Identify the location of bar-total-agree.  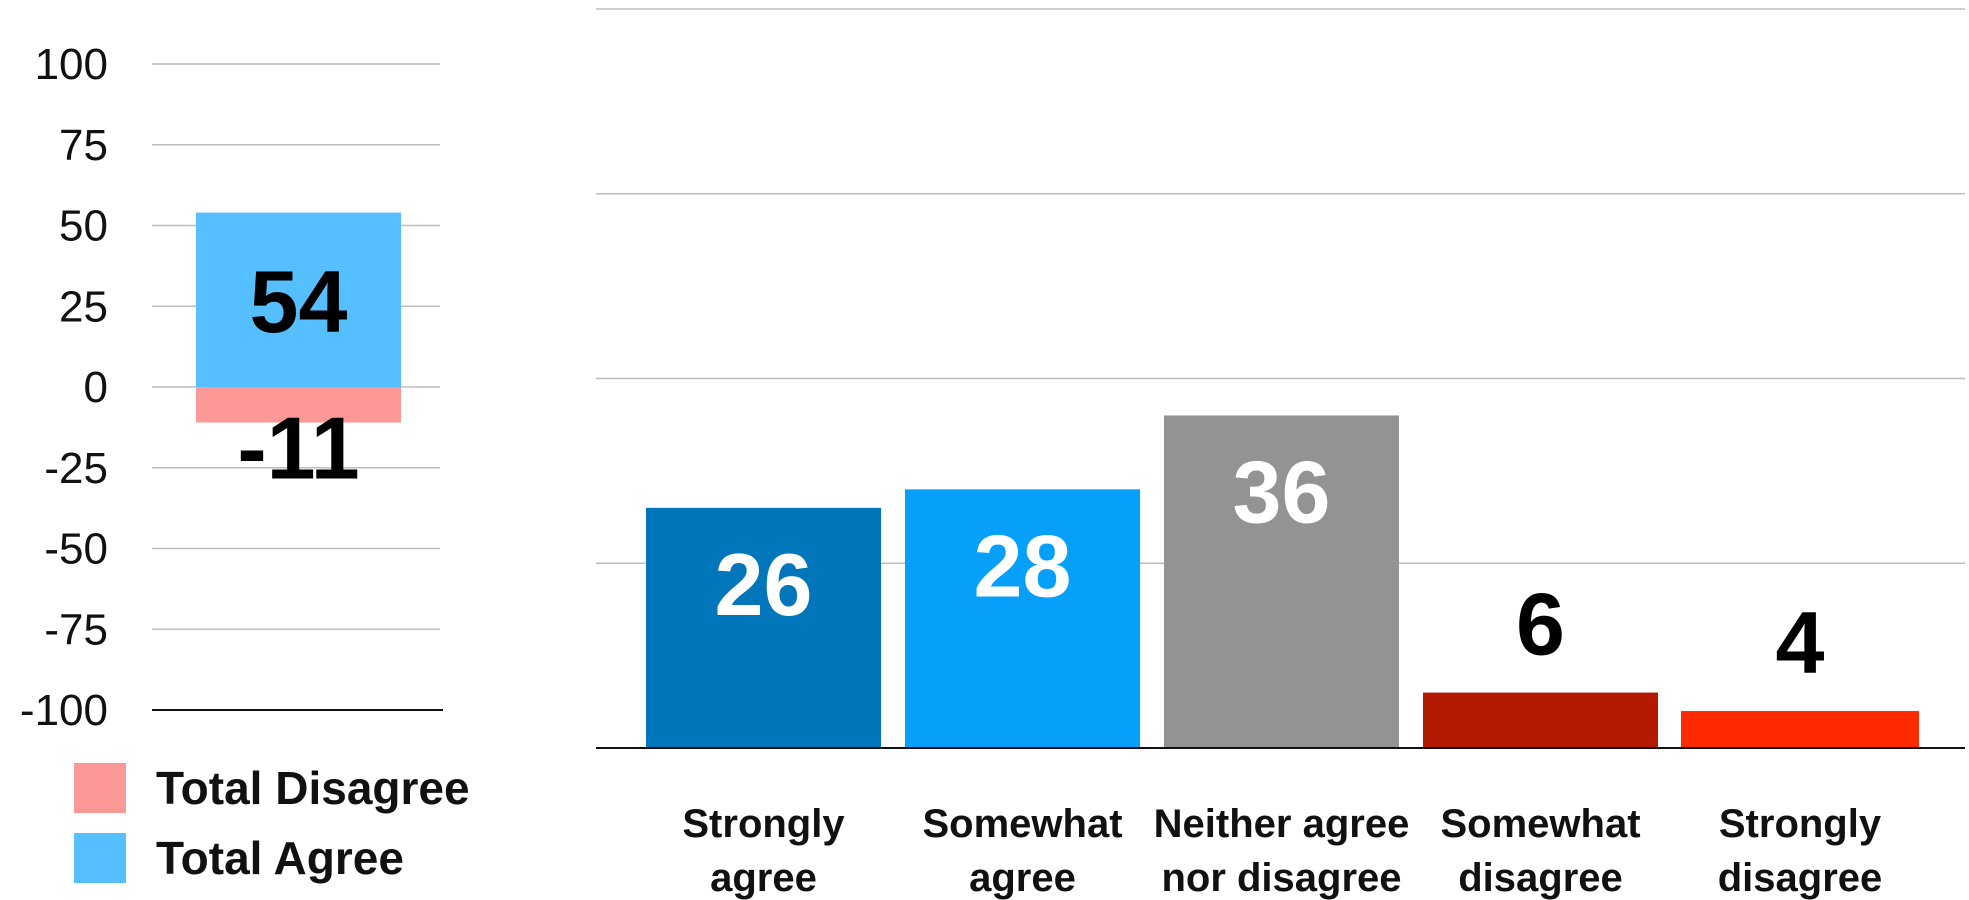
(298, 299).